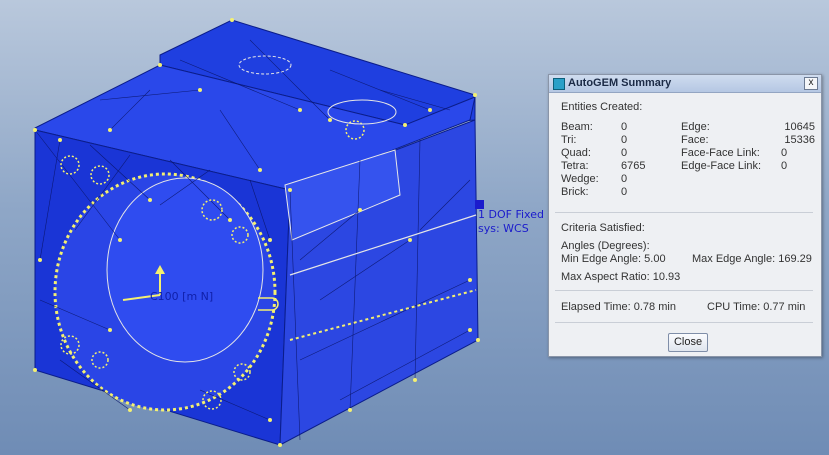 The width and height of the screenshot is (829, 455). What do you see at coordinates (685, 84) in the screenshot?
I see `dialog-titlebar: AutoGEM Summary x` at bounding box center [685, 84].